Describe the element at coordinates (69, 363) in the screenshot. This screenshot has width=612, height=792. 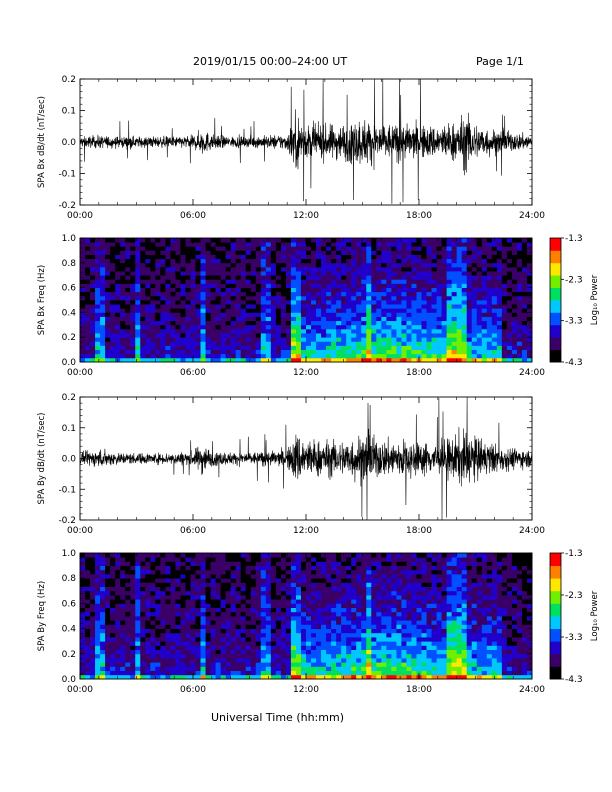
I see `y-tick-label: 0.0` at that location.